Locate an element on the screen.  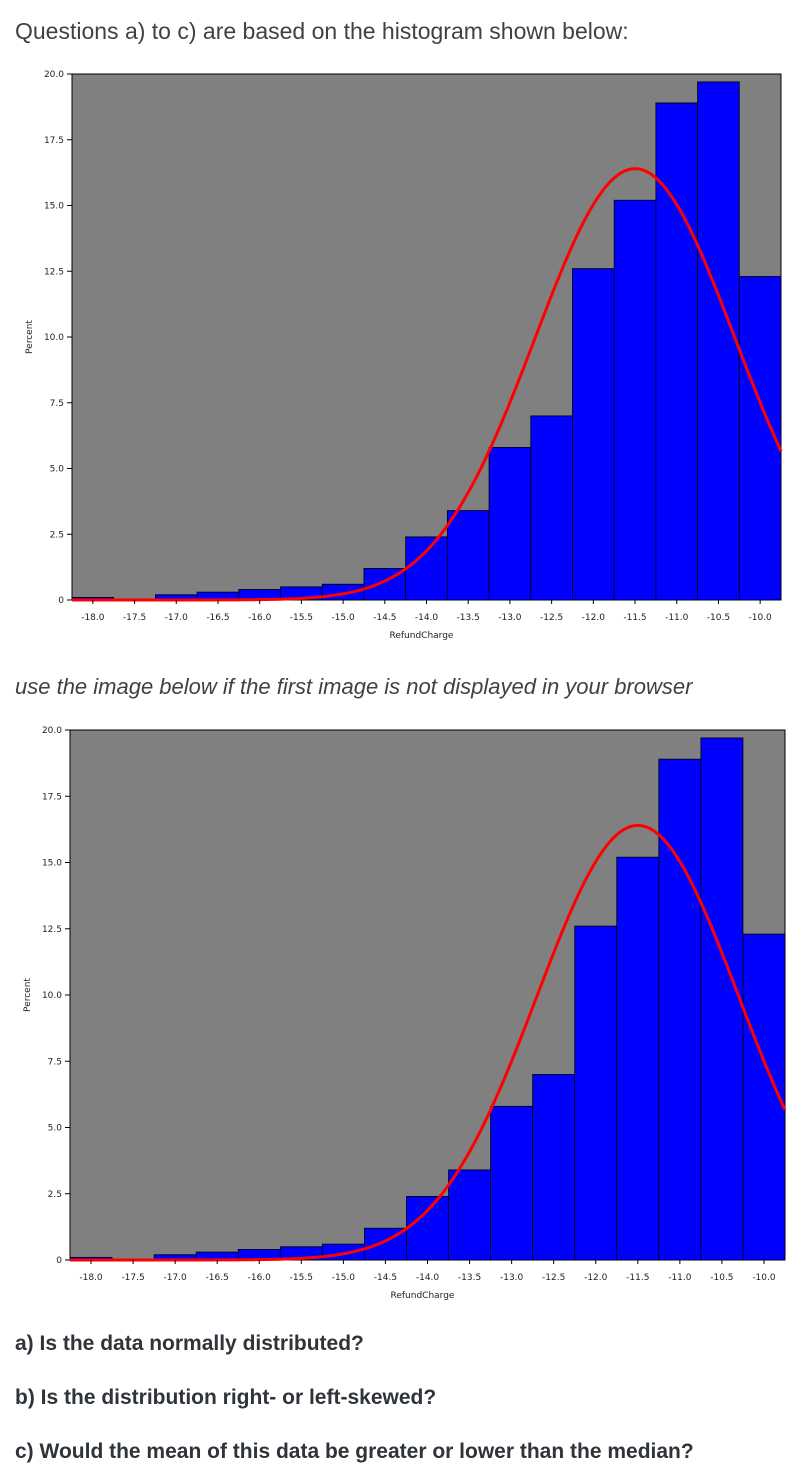
c1-y-tick-label-7: 17.5 is located at coordinates (54, 141).